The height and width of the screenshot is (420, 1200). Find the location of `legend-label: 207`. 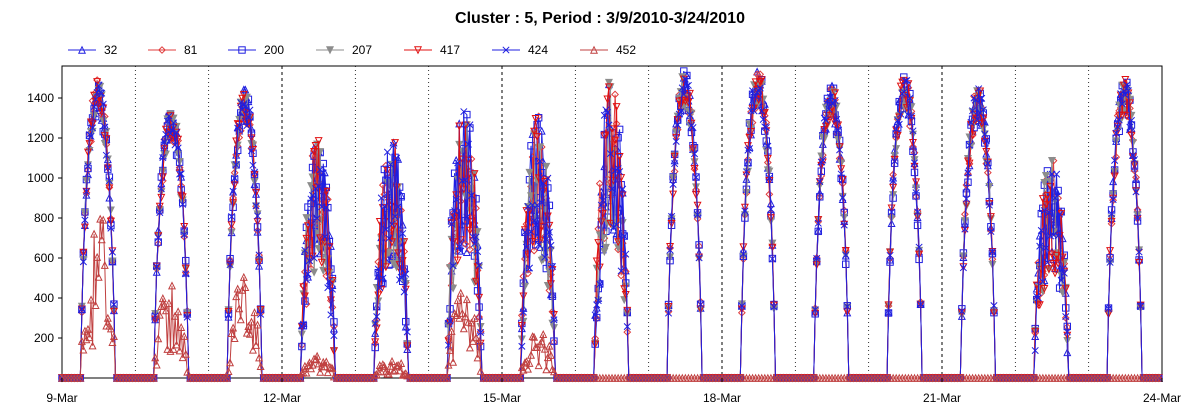

legend-label: 207 is located at coordinates (362, 50).